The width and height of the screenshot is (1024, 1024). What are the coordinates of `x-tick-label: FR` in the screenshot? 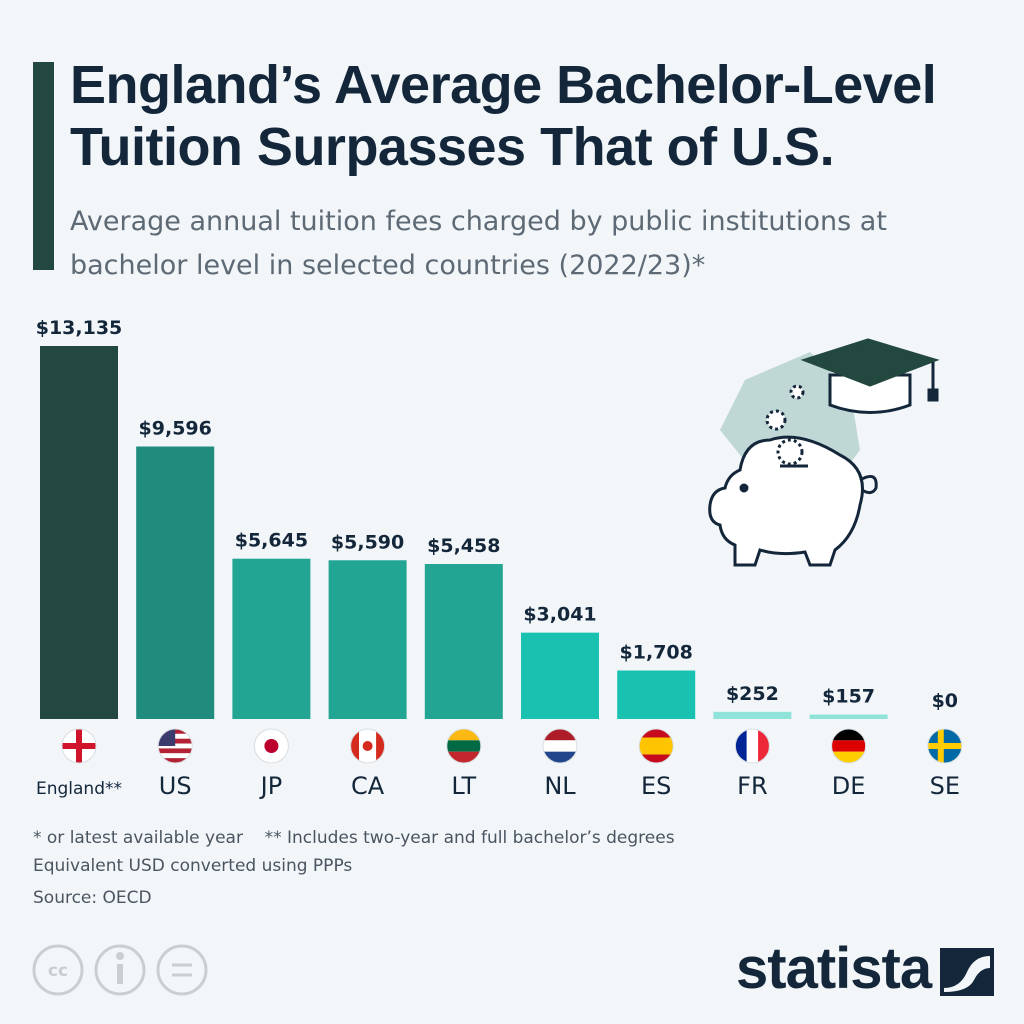 It's located at (752, 786).